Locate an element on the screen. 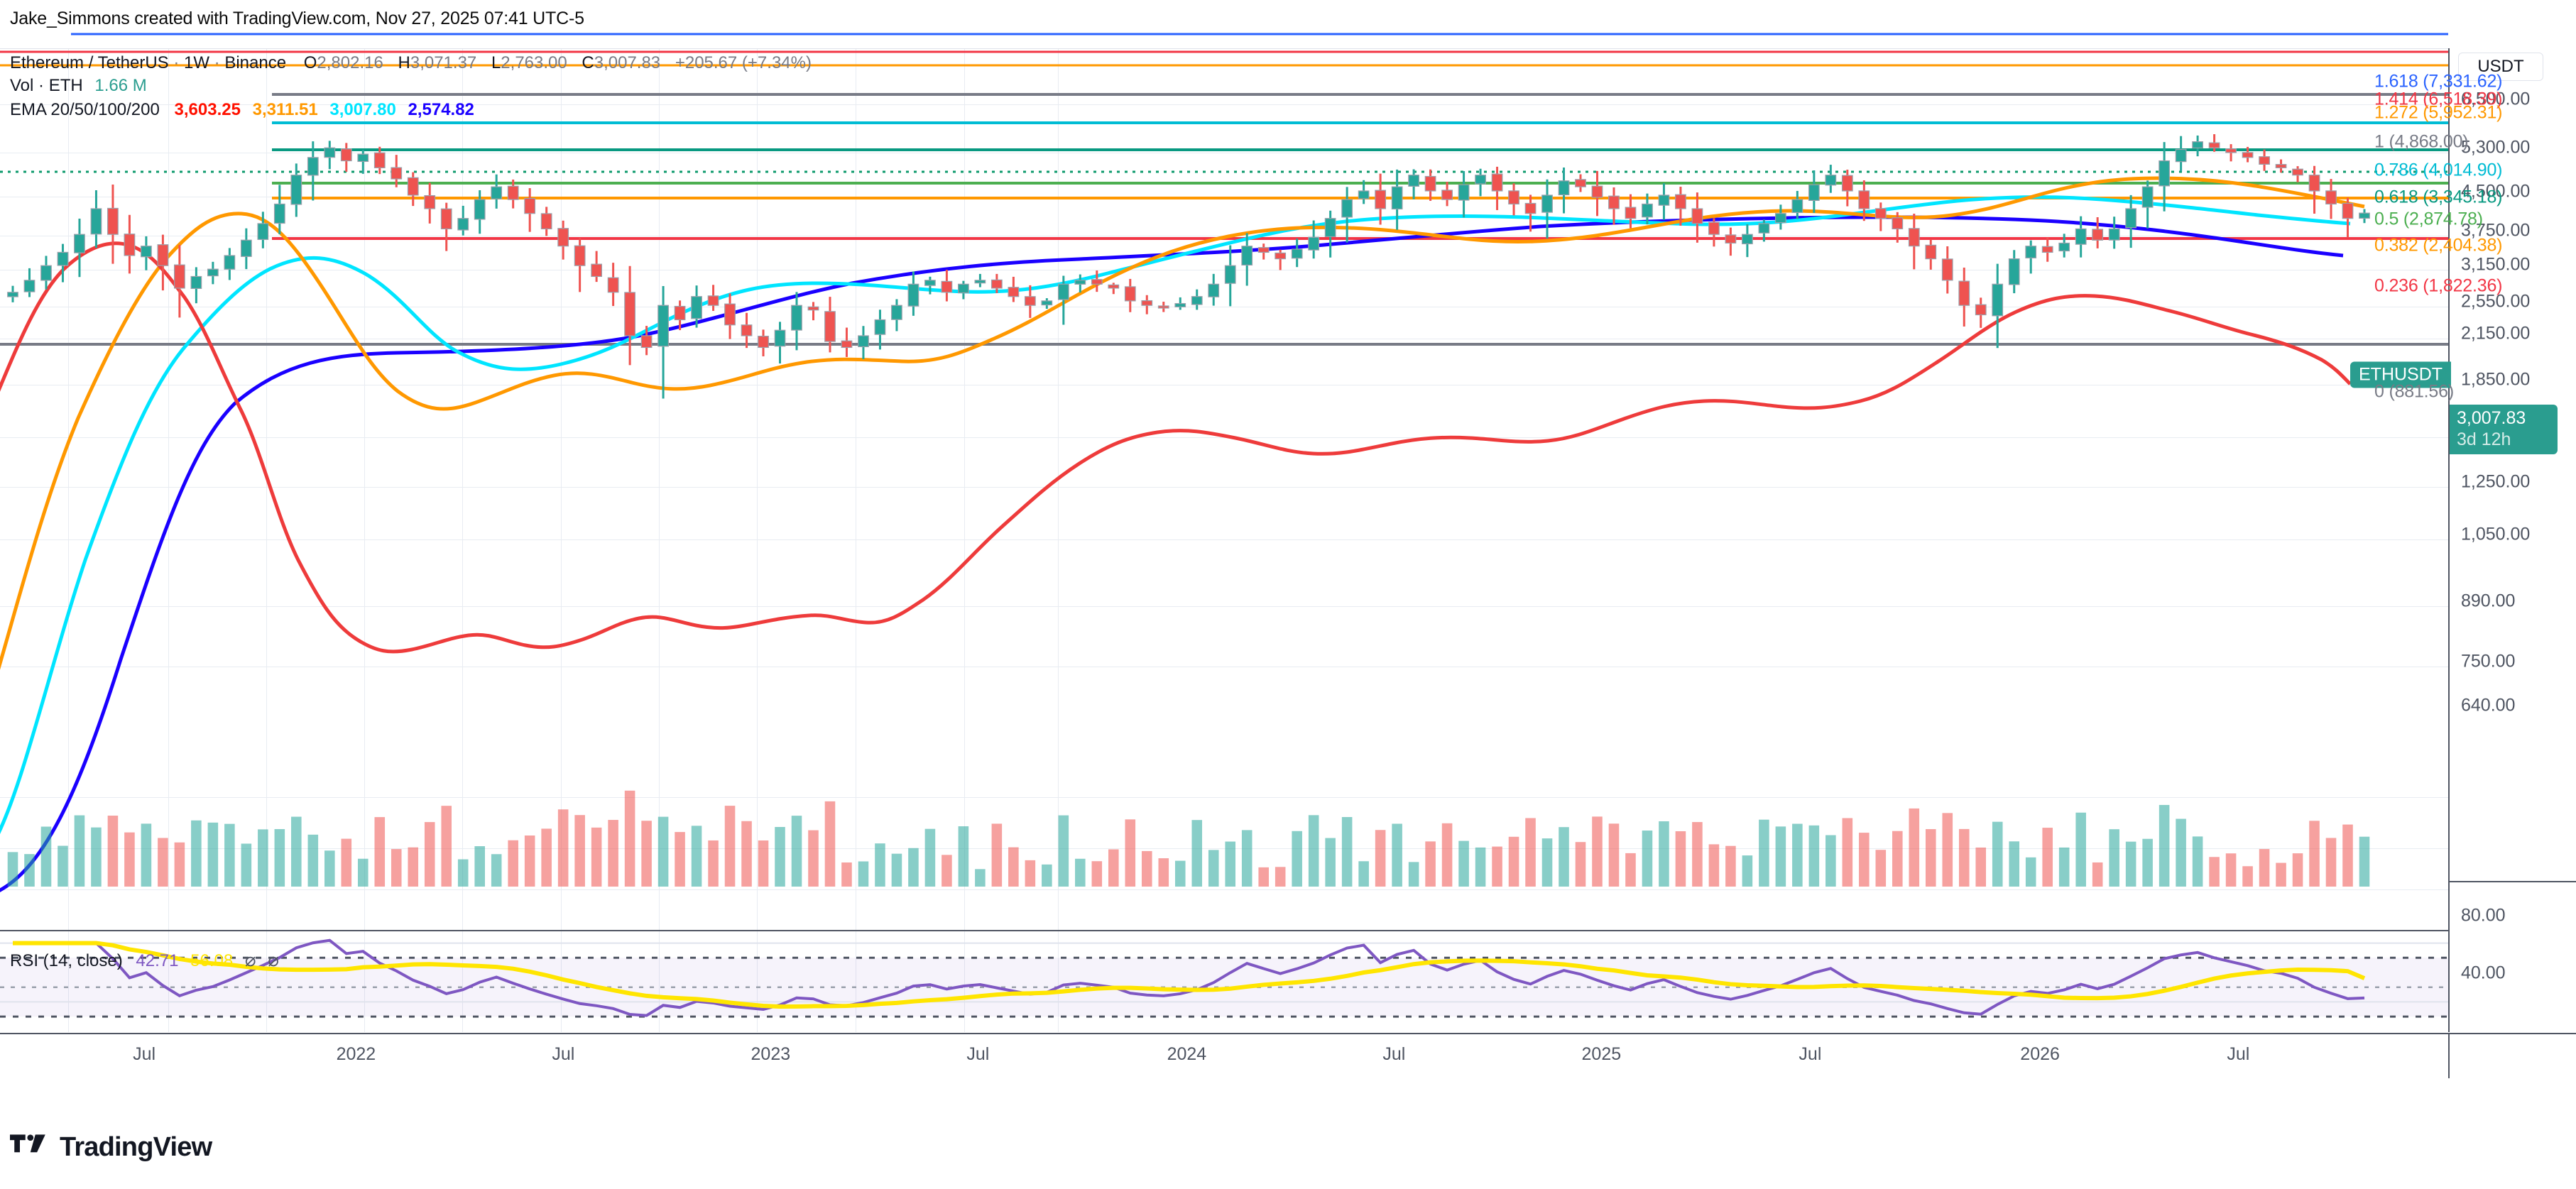 The image size is (2576, 1189). fib-label-0: 0 (881.56) is located at coordinates (2414, 391).